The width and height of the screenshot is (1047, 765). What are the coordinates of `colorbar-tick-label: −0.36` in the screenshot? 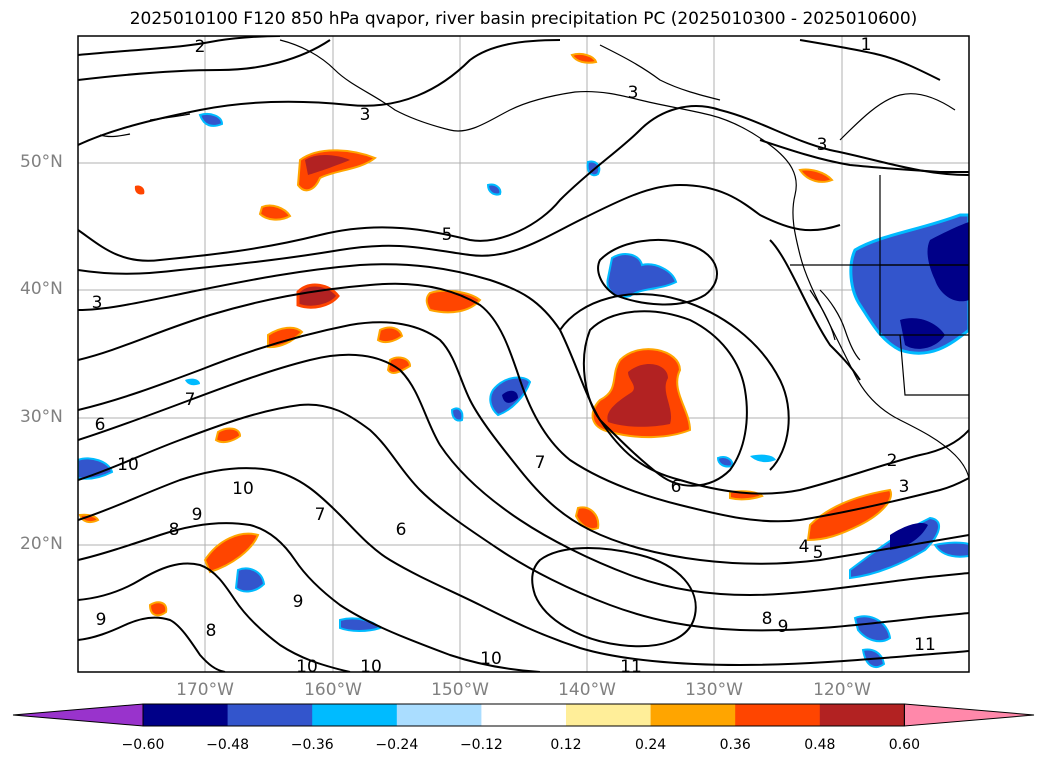 It's located at (312, 745).